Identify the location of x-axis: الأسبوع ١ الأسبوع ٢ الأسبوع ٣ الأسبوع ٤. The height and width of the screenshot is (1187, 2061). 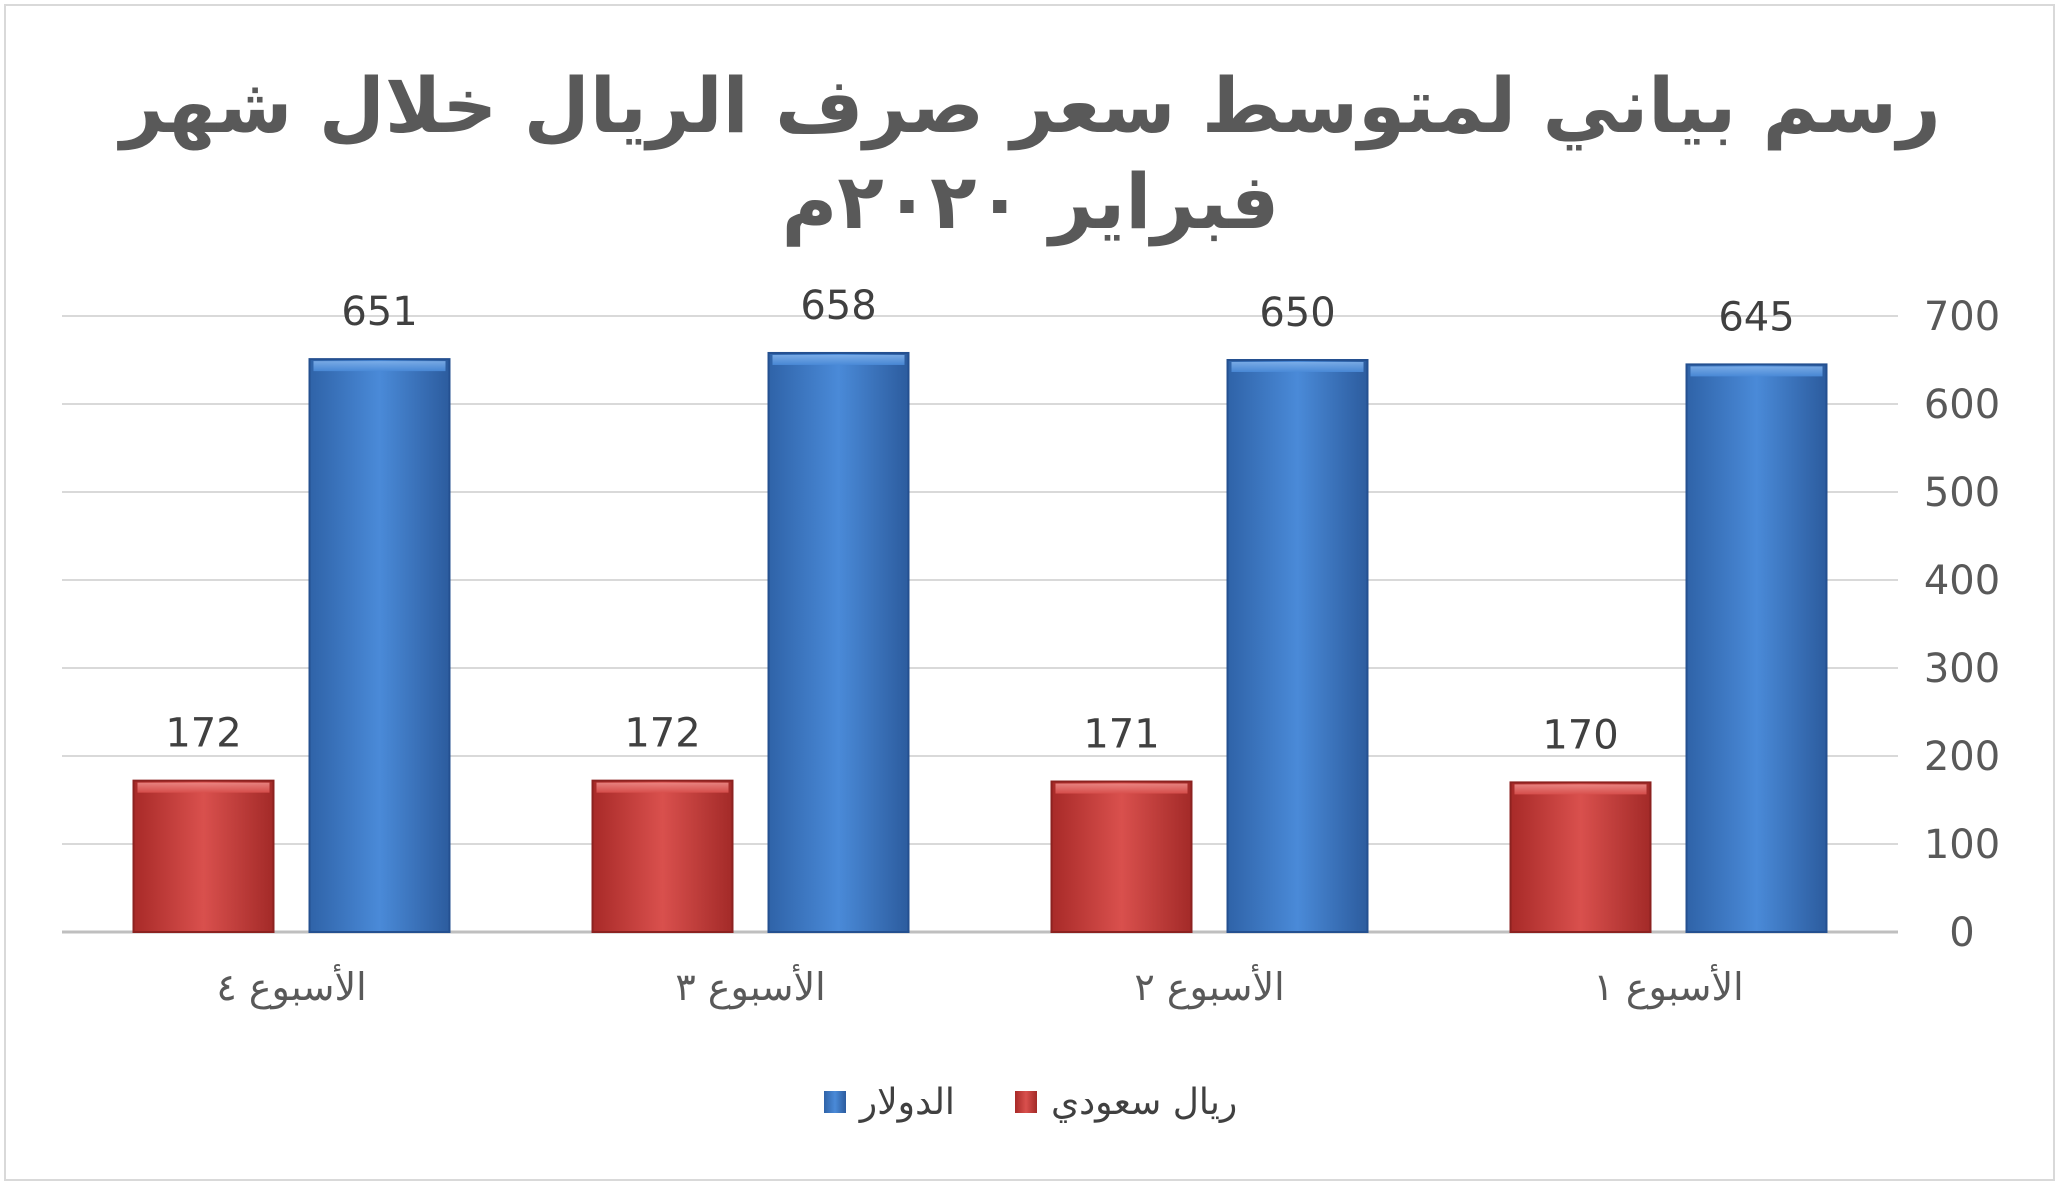
(979, 986).